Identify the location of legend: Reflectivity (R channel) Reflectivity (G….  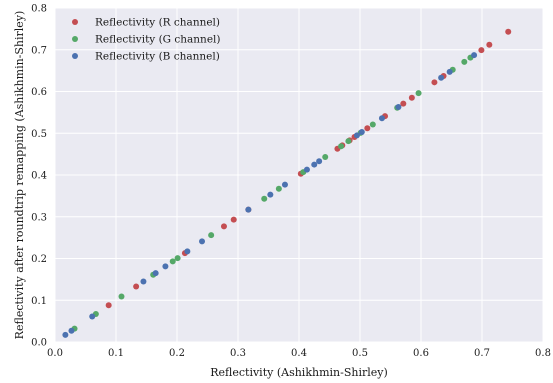
(146, 40).